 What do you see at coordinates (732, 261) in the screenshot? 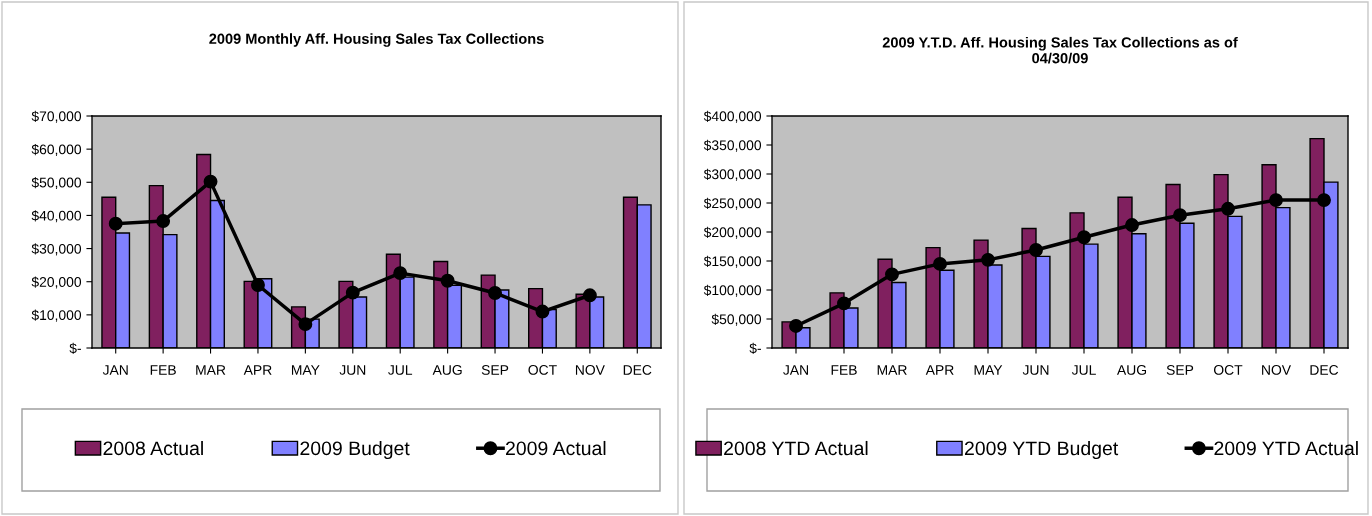
I see `y-tick-label: $150,000` at bounding box center [732, 261].